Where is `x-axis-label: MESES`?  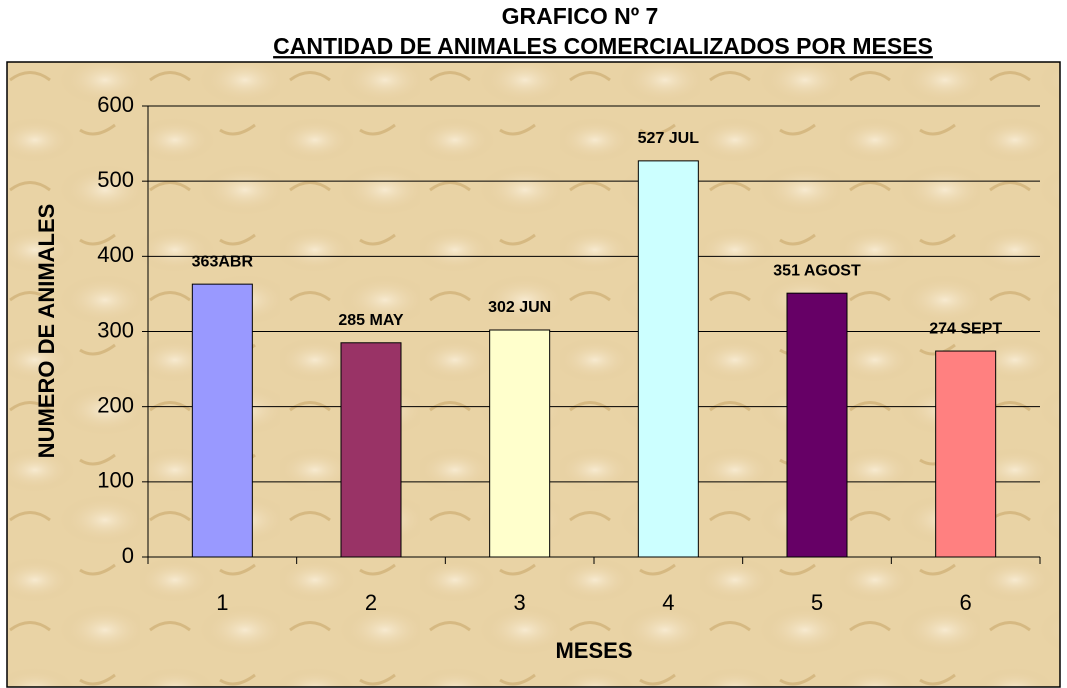
x-axis-label: MESES is located at coordinates (593, 650).